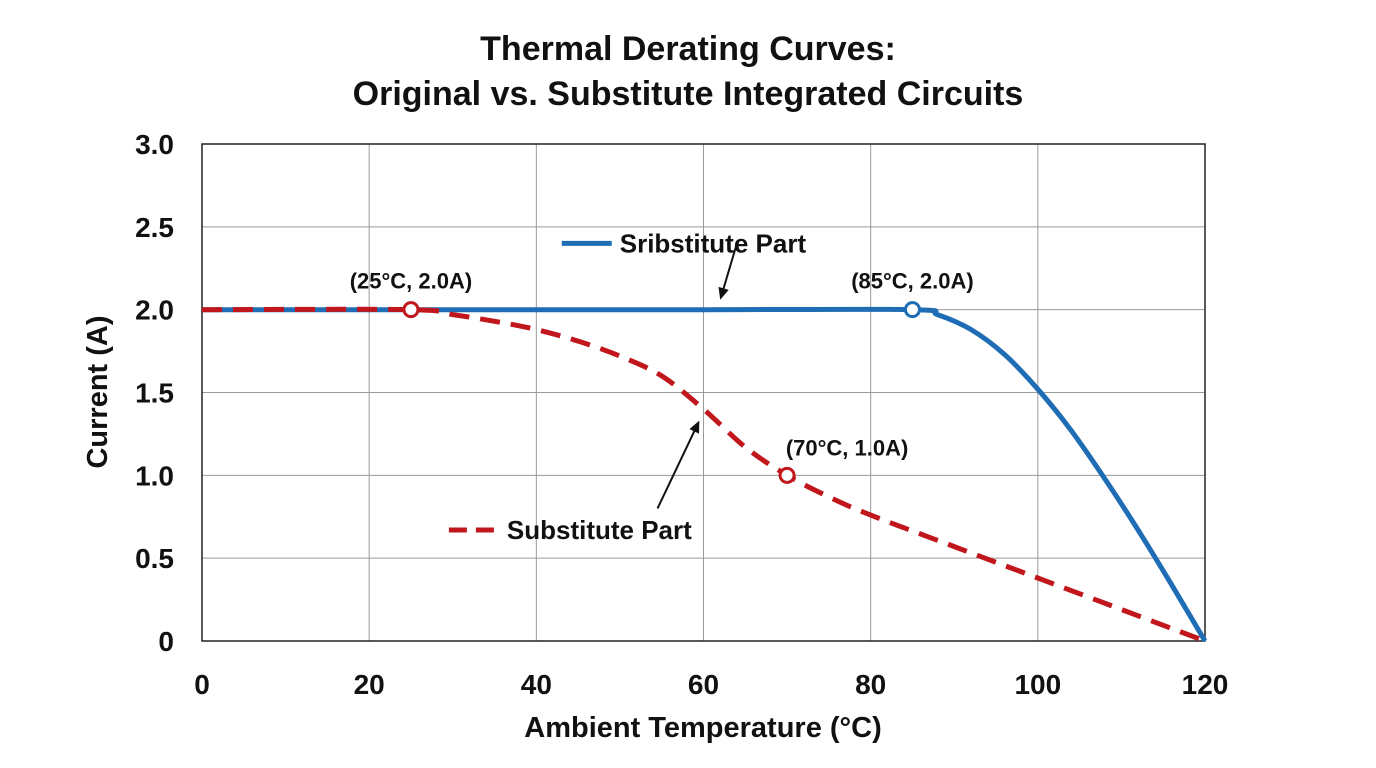  I want to click on data-point-label: (25°C, 2.0A), so click(411, 281).